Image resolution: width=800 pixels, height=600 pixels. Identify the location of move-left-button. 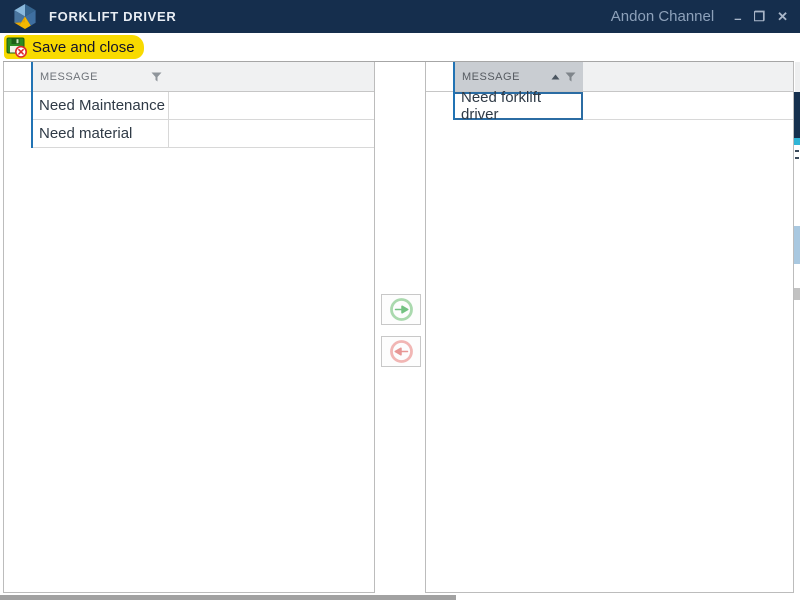
(401, 351).